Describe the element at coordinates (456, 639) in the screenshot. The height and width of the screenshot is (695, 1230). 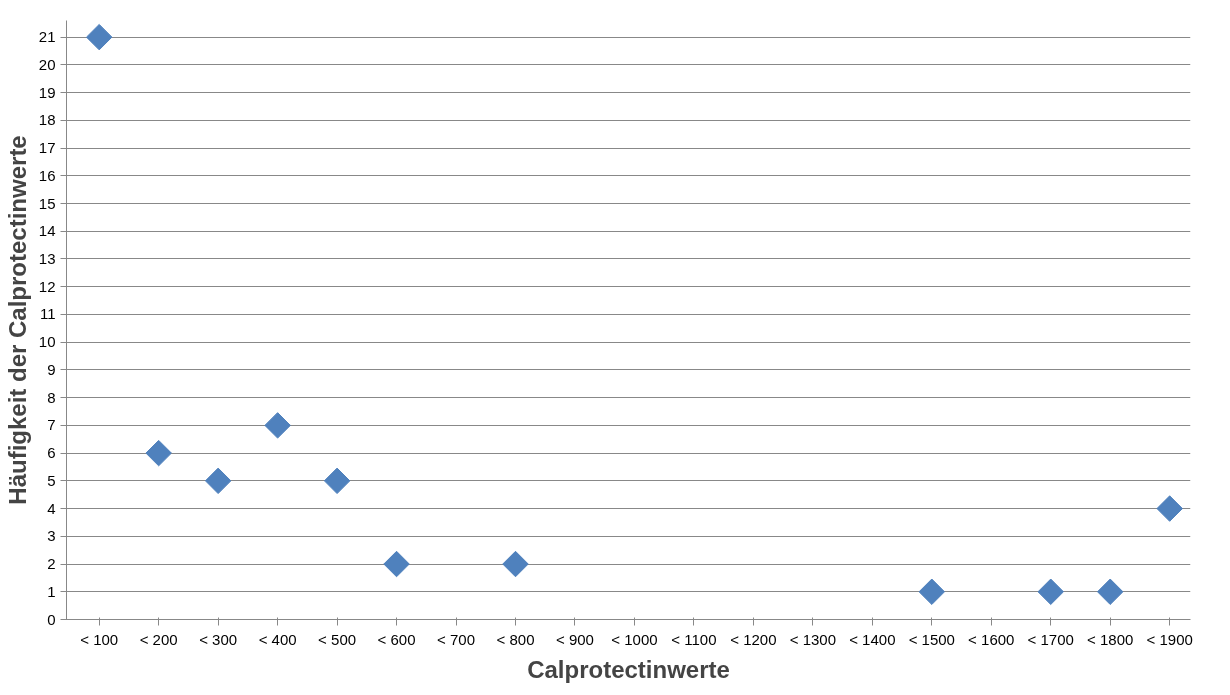
I see `x-tick-label: < 700` at that location.